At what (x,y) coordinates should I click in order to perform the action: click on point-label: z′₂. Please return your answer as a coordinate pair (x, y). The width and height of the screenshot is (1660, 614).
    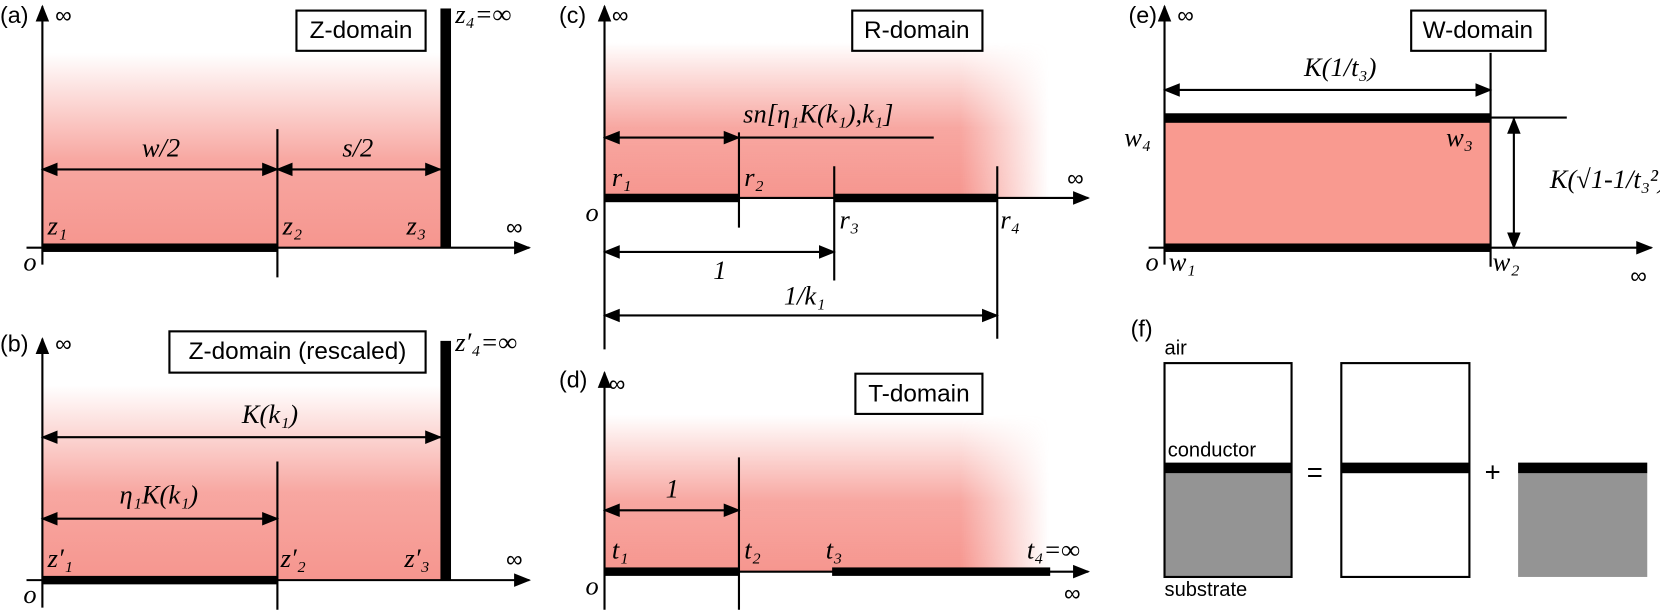
    Looking at the image, I should click on (293, 558).